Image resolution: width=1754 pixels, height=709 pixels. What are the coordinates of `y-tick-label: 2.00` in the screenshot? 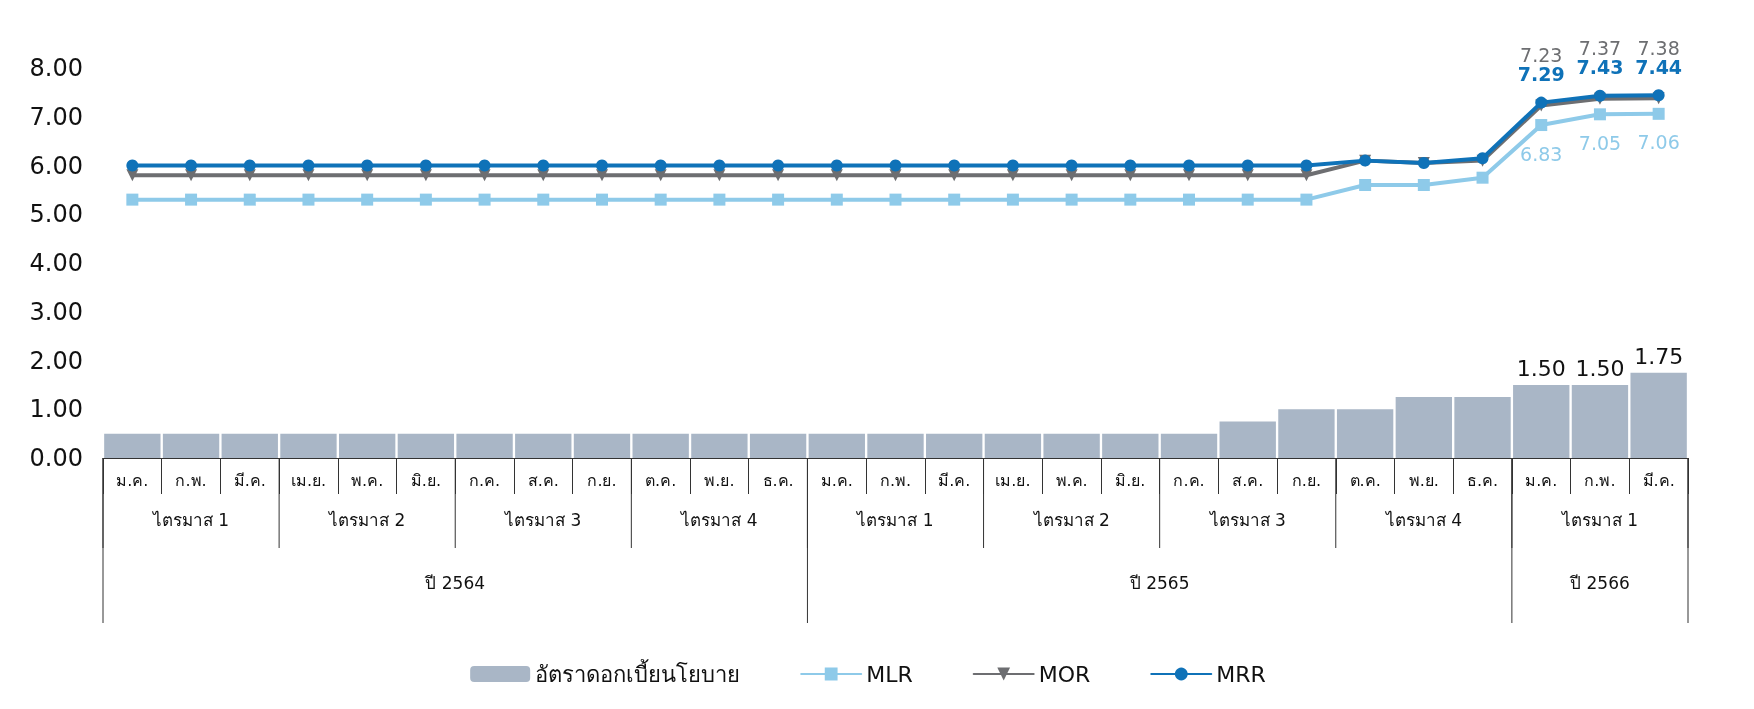 It's located at (56, 360).